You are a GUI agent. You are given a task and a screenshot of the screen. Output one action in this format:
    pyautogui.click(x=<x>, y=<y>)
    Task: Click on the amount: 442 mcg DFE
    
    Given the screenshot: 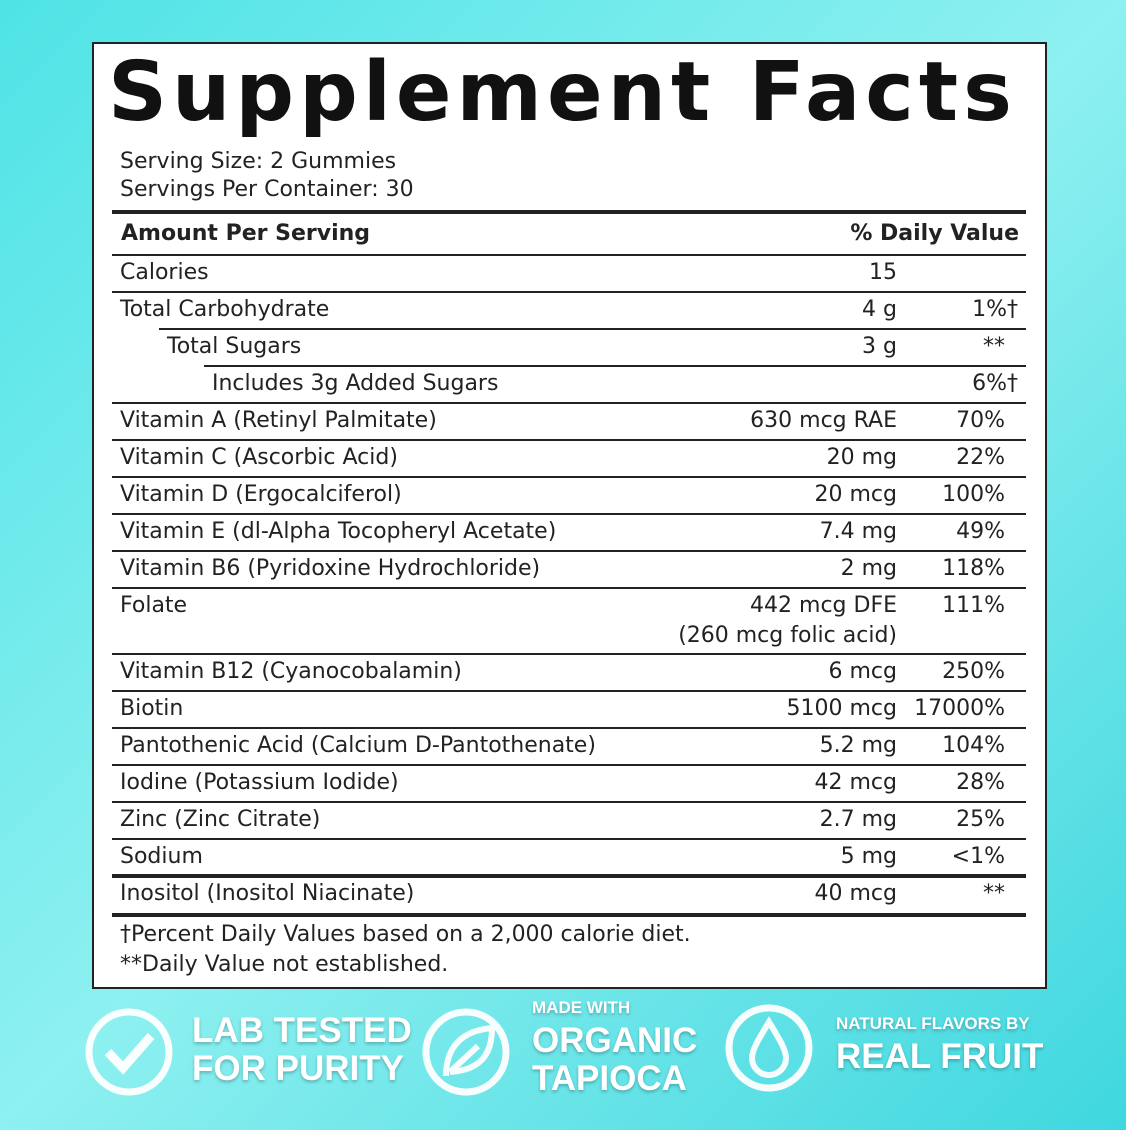 What is the action you would take?
    pyautogui.click(x=823, y=605)
    